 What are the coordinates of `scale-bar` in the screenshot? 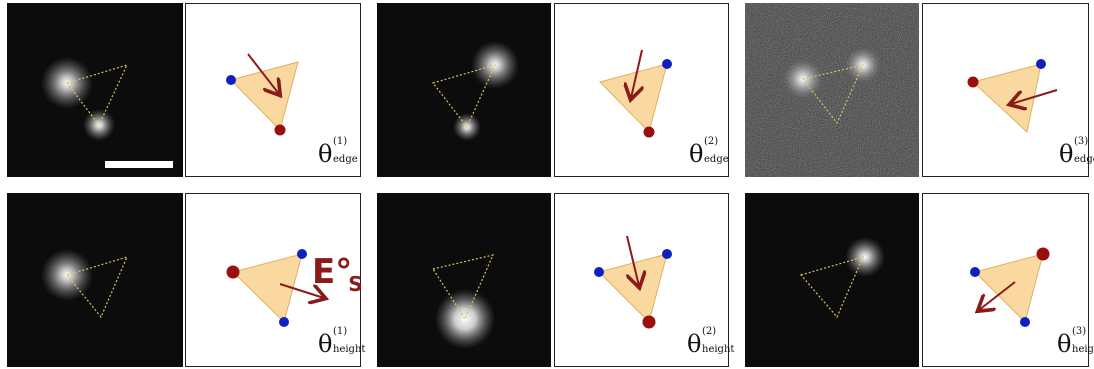 It's located at (139, 164).